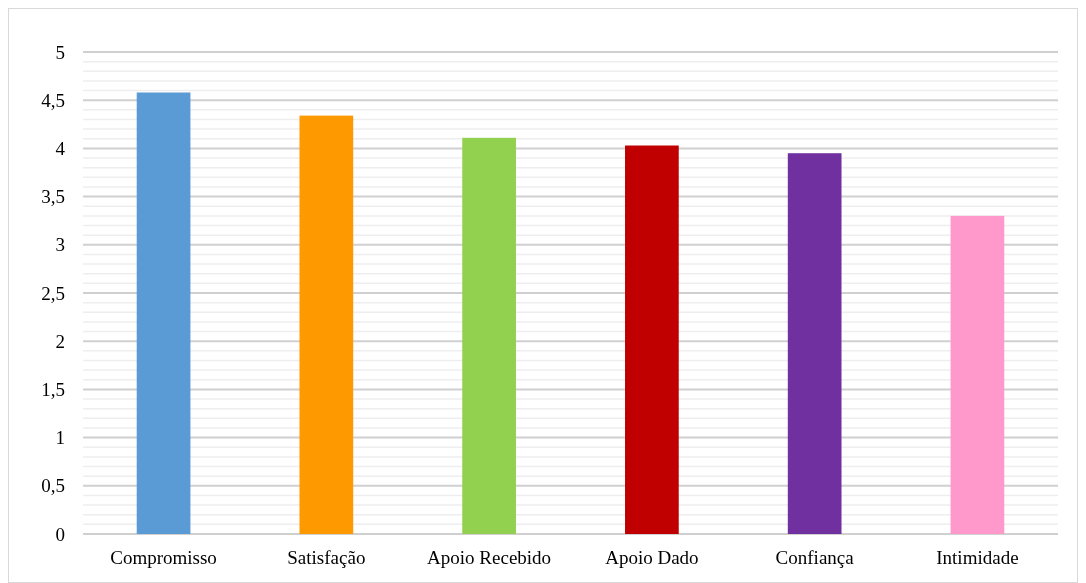 This screenshot has height=583, width=1086. Describe the element at coordinates (60, 438) in the screenshot. I see `y-tick-label: 1` at that location.